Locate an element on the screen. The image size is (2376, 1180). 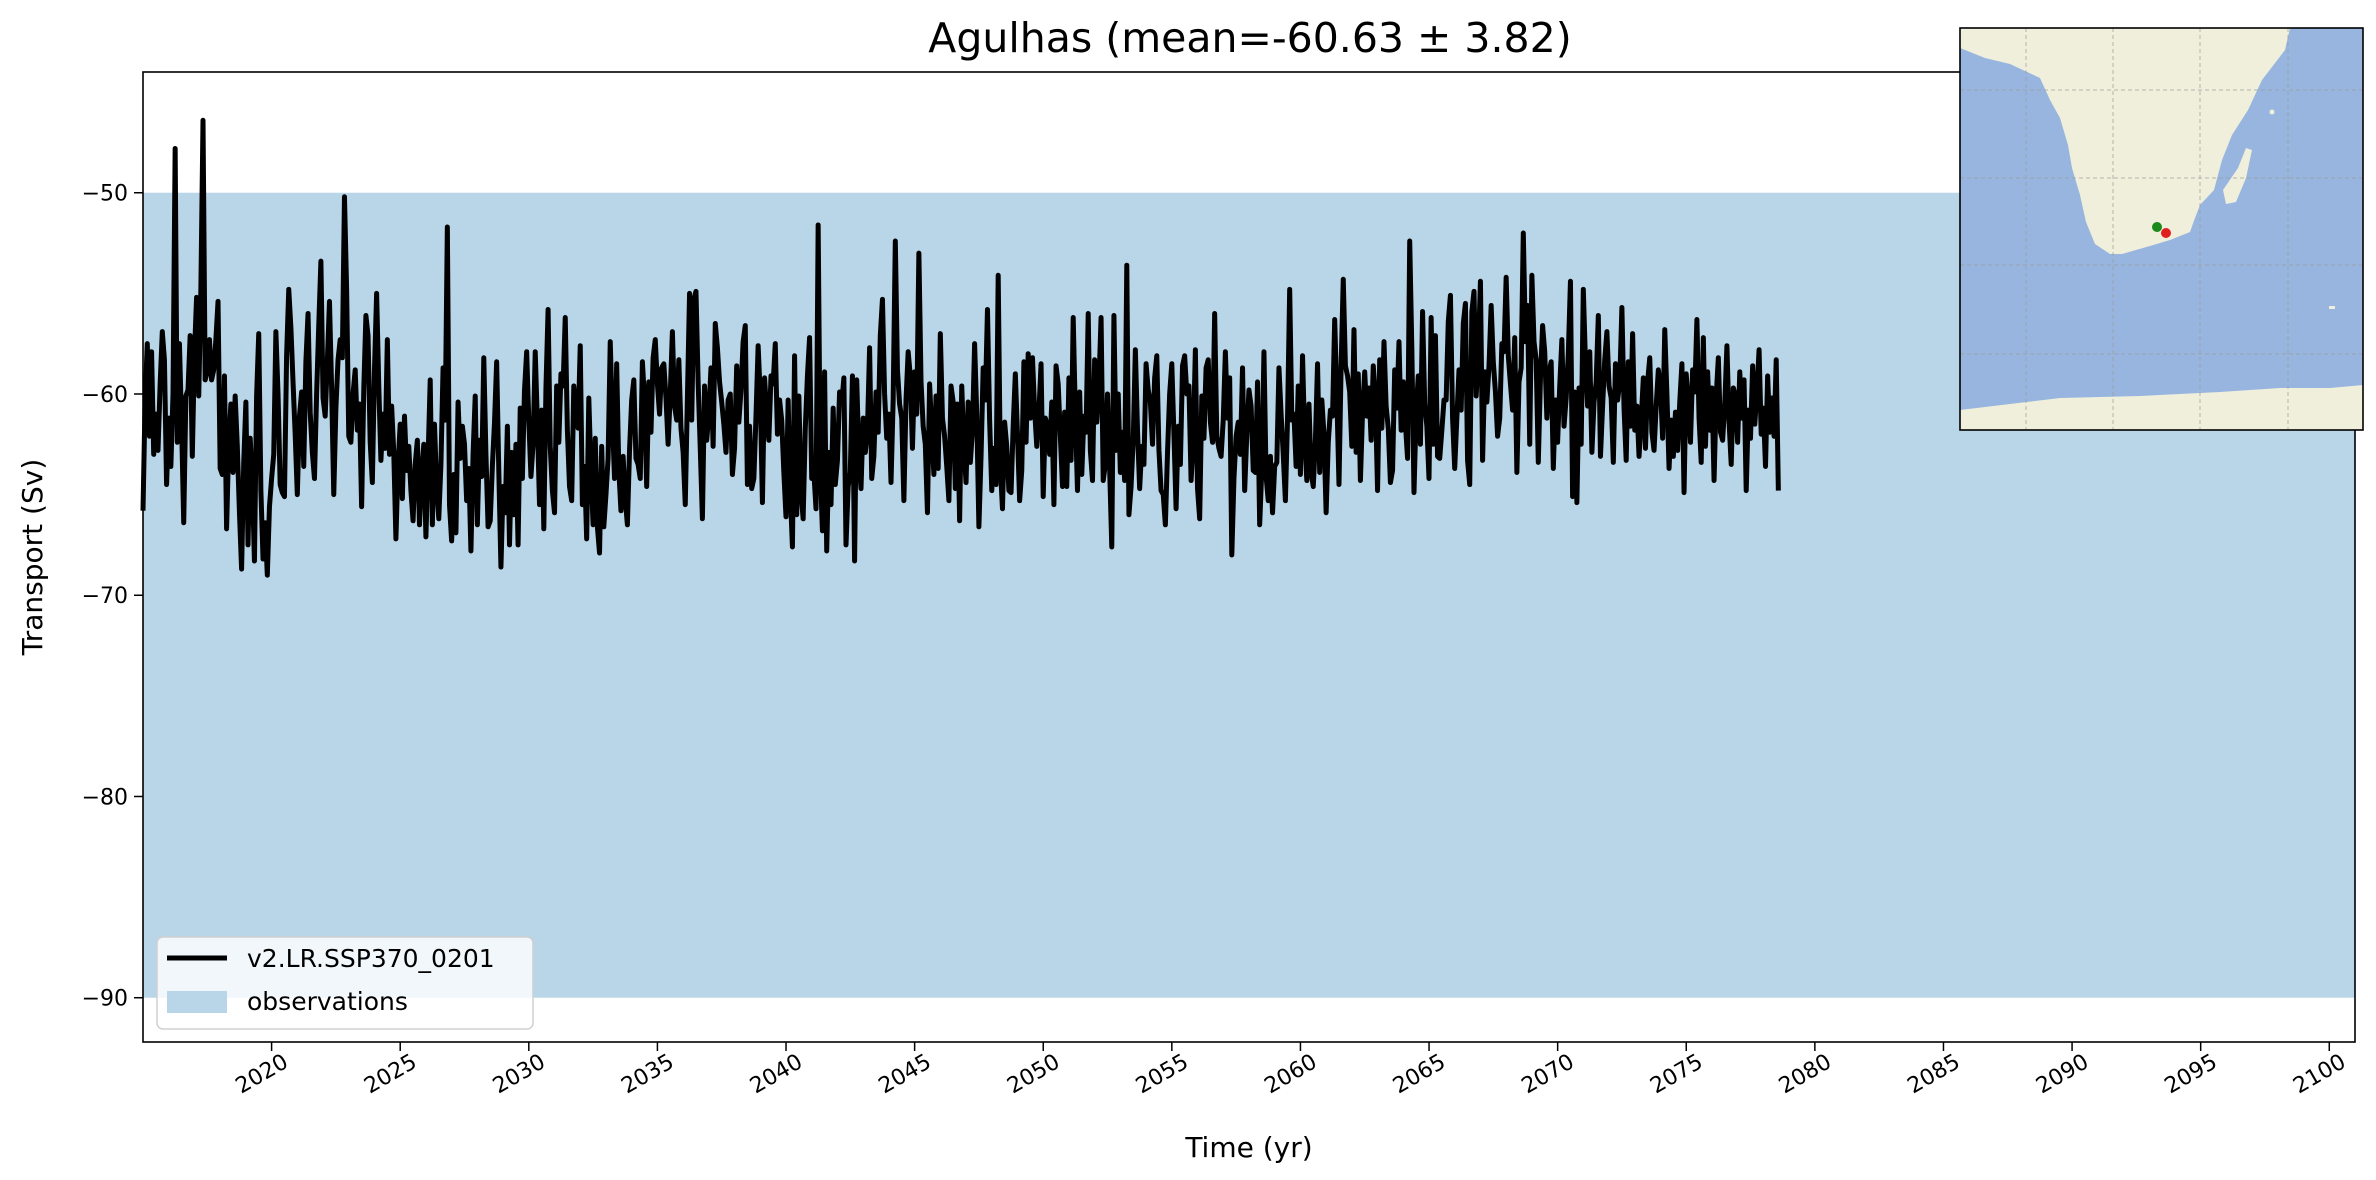
map-gridlines is located at coordinates (2161, 229).